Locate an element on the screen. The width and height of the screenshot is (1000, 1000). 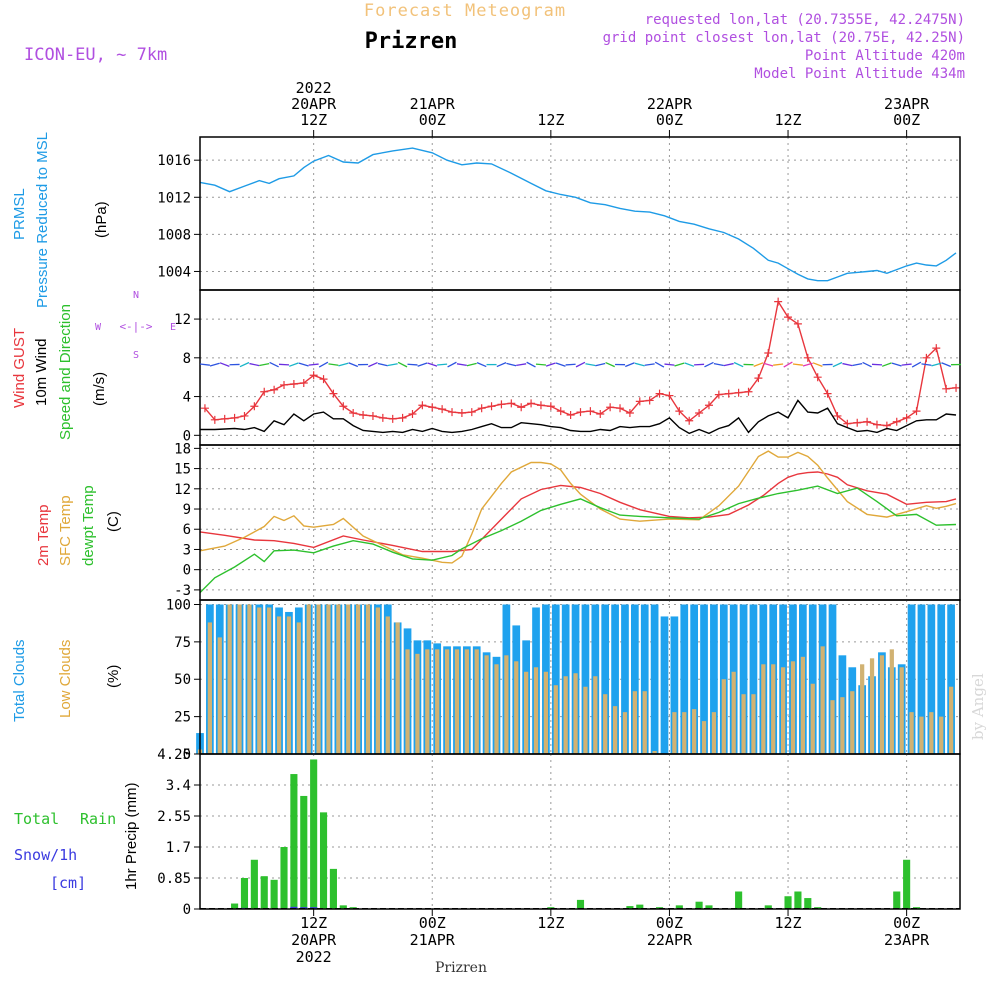
y-tick-label: 1016 is located at coordinates (174, 161).